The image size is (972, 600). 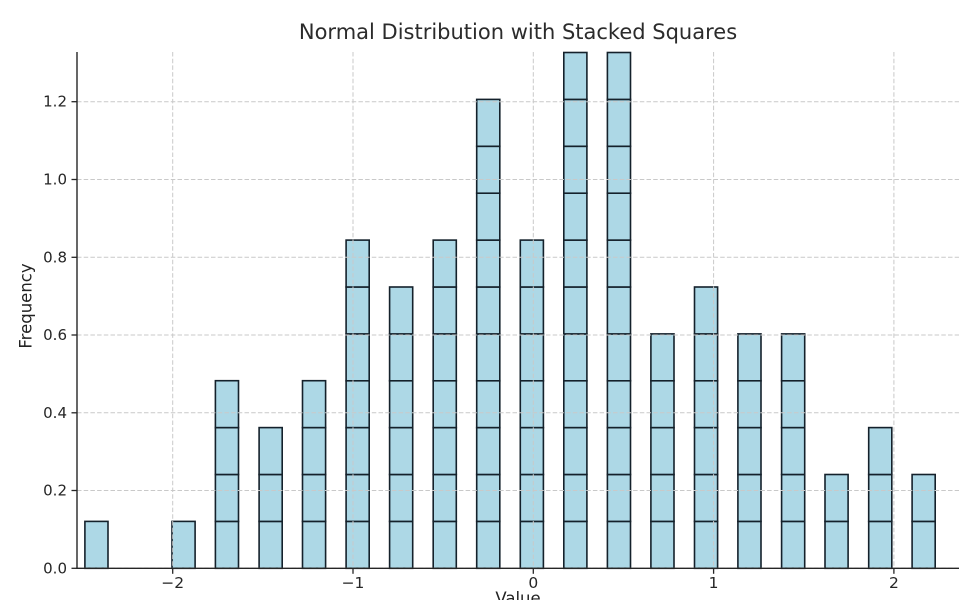 What do you see at coordinates (894, 583) in the screenshot?
I see `x-tick-label: 2` at bounding box center [894, 583].